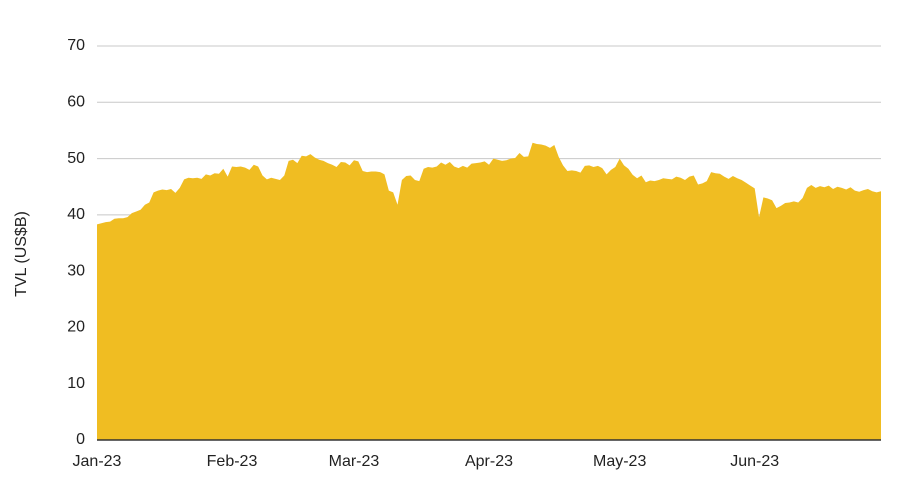  What do you see at coordinates (76, 102) in the screenshot?
I see `y-tick-label: 60` at bounding box center [76, 102].